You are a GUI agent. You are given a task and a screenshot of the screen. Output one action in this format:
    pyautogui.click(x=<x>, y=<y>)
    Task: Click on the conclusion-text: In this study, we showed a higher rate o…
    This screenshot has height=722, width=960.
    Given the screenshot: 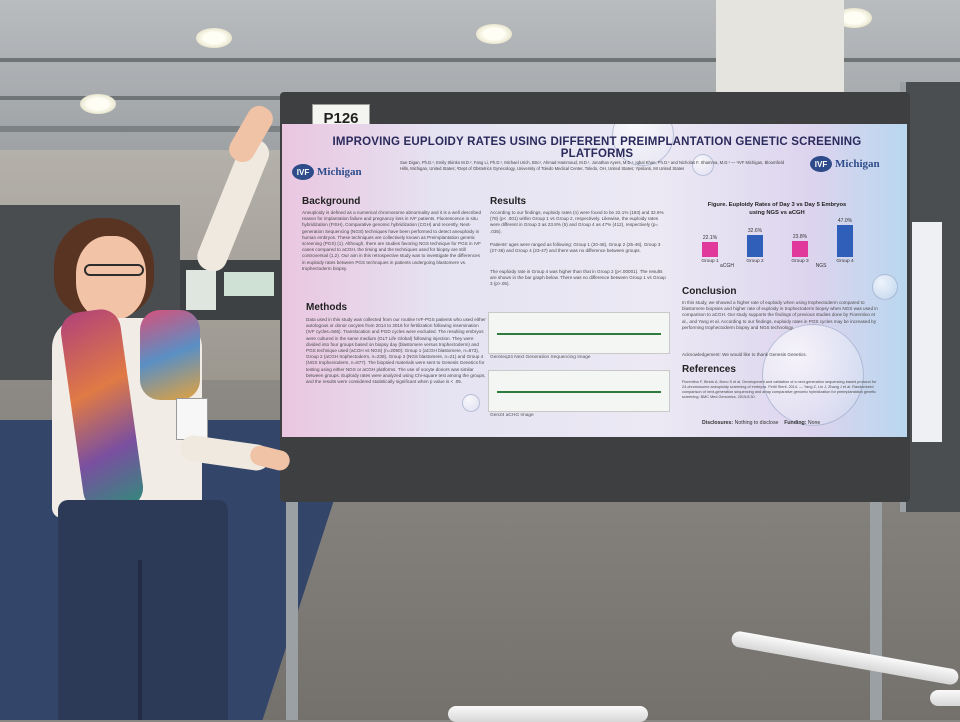 What is the action you would take?
    pyautogui.click(x=780, y=315)
    